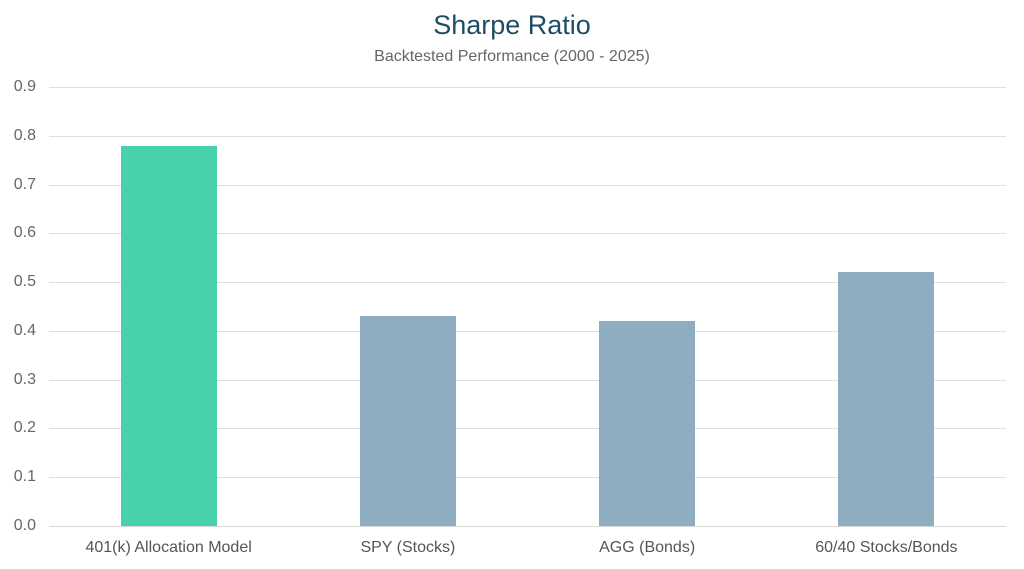 The height and width of the screenshot is (569, 1024). Describe the element at coordinates (24, 282) in the screenshot. I see `y-tick-label: 0.5` at that location.